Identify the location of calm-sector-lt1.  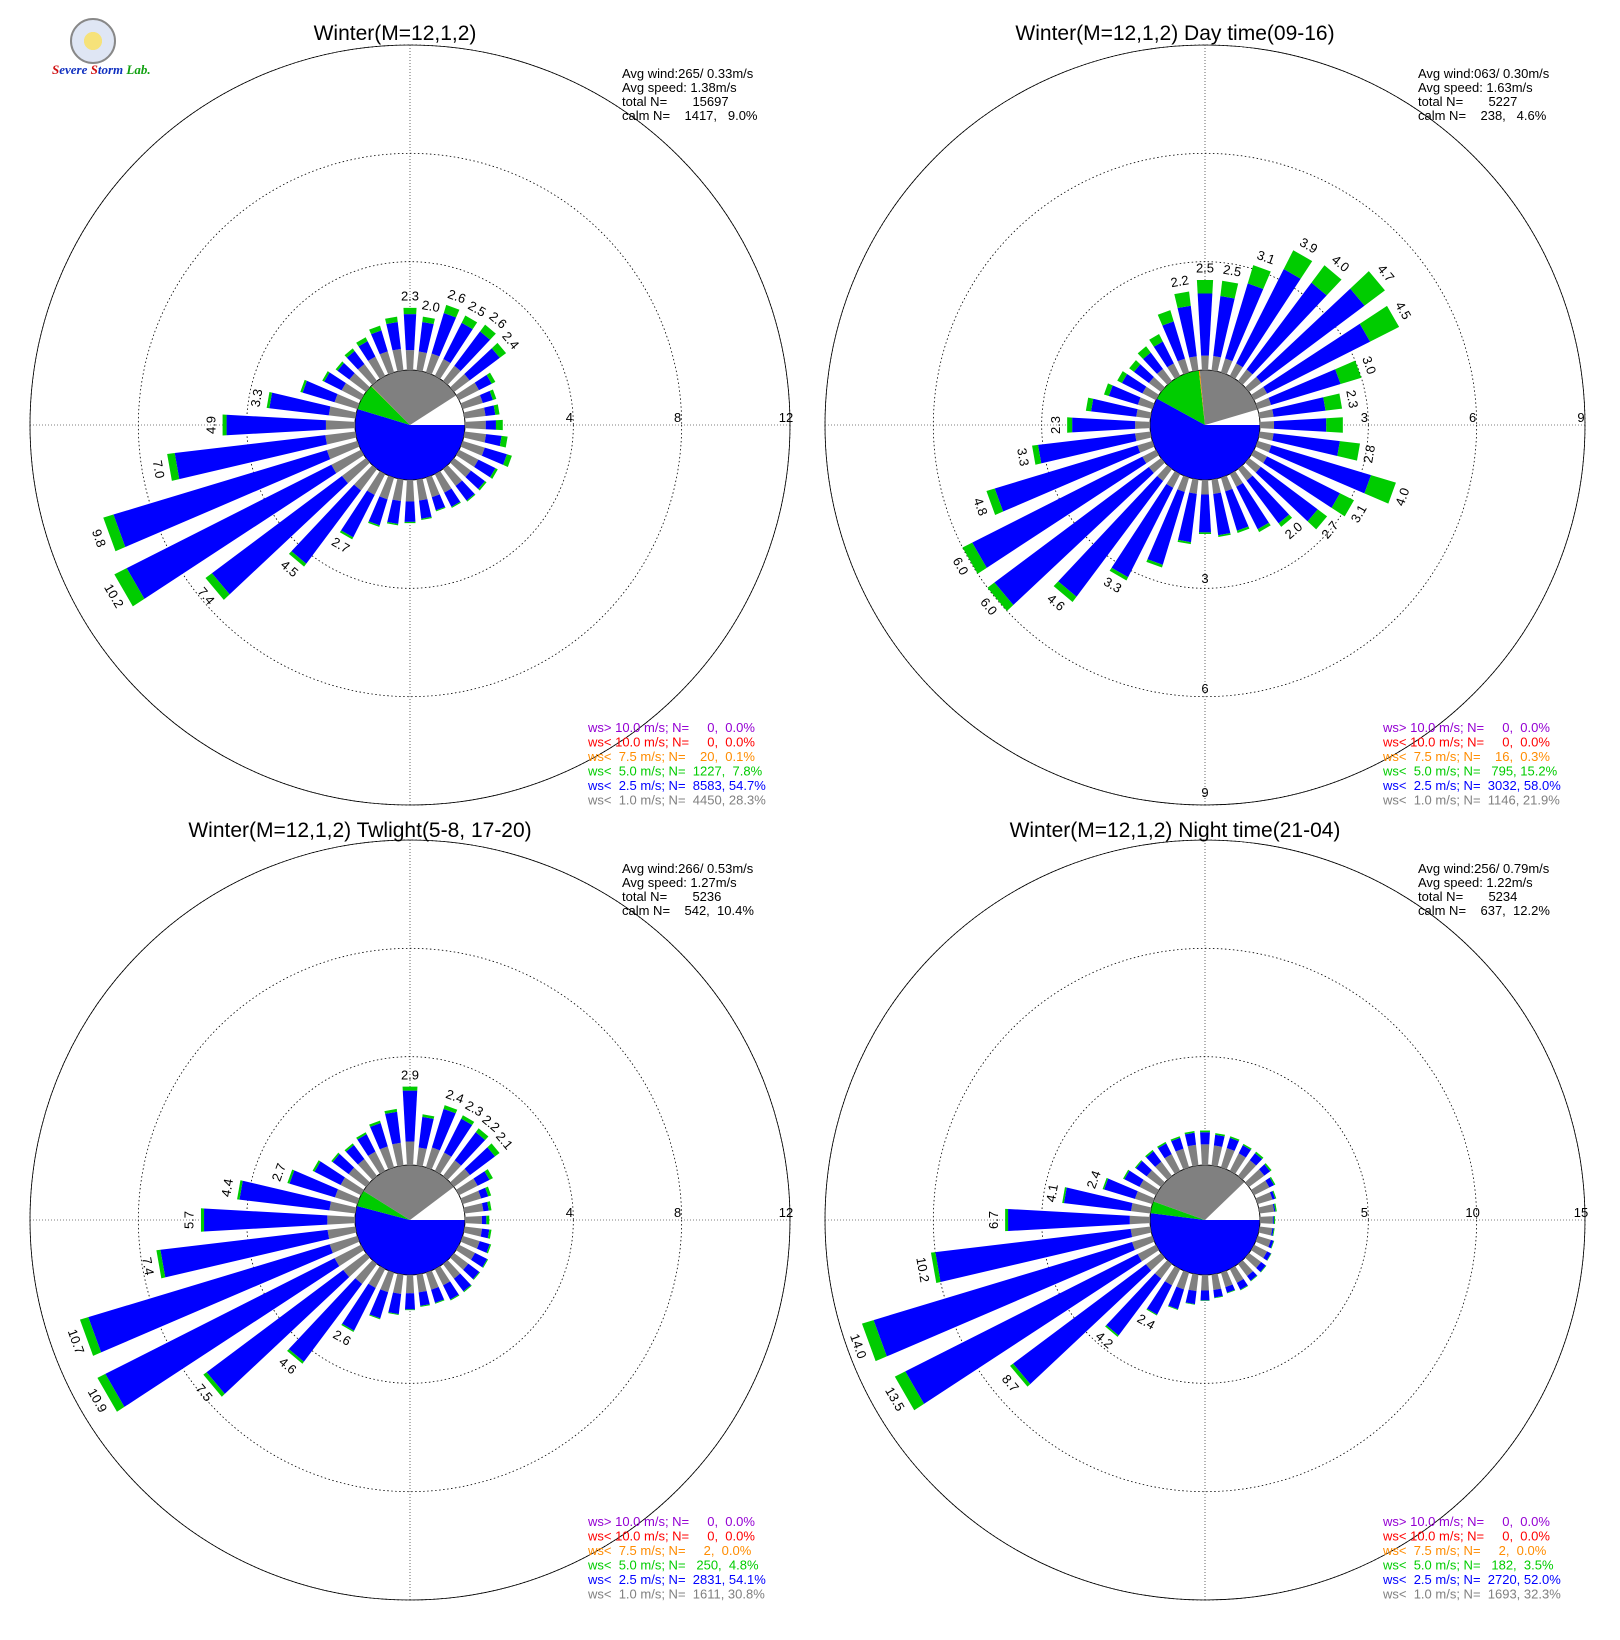
(1199, 1192).